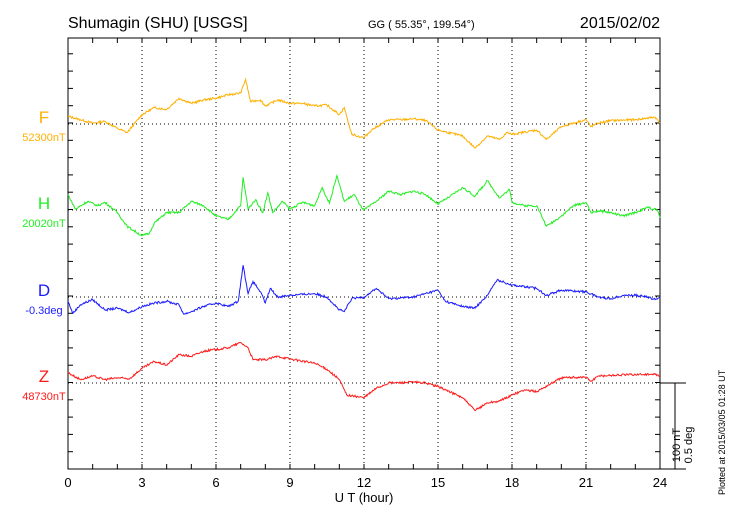  Describe the element at coordinates (158, 23) in the screenshot. I see `station-title: Shumagin (SHU) [USGS]` at that location.